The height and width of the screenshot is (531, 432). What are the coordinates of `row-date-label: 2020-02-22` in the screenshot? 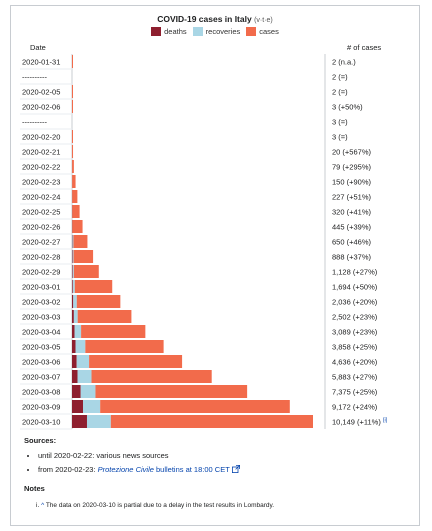 It's located at (41, 167).